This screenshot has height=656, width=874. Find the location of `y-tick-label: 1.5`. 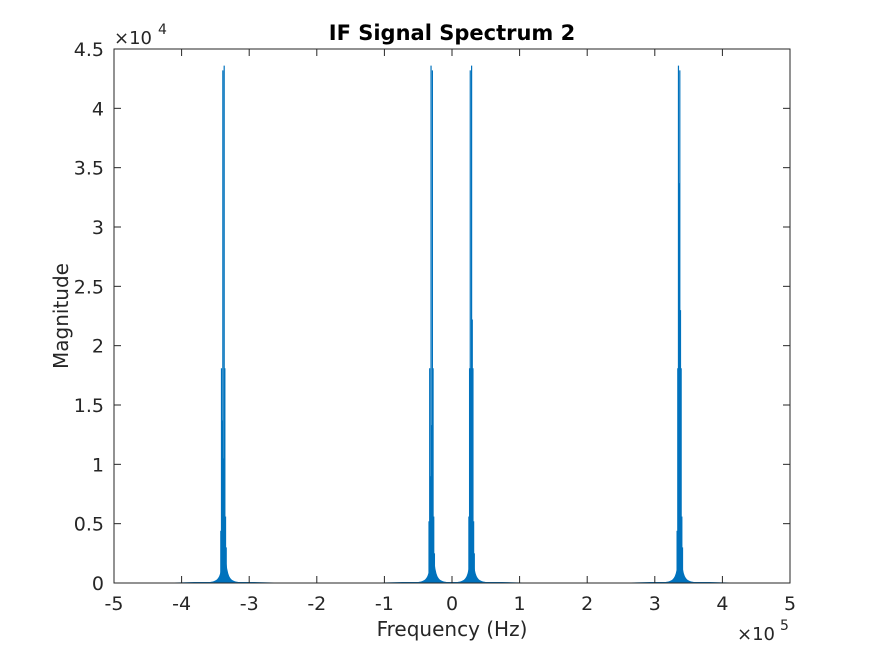

y-tick-label: 1.5 is located at coordinates (89, 406).